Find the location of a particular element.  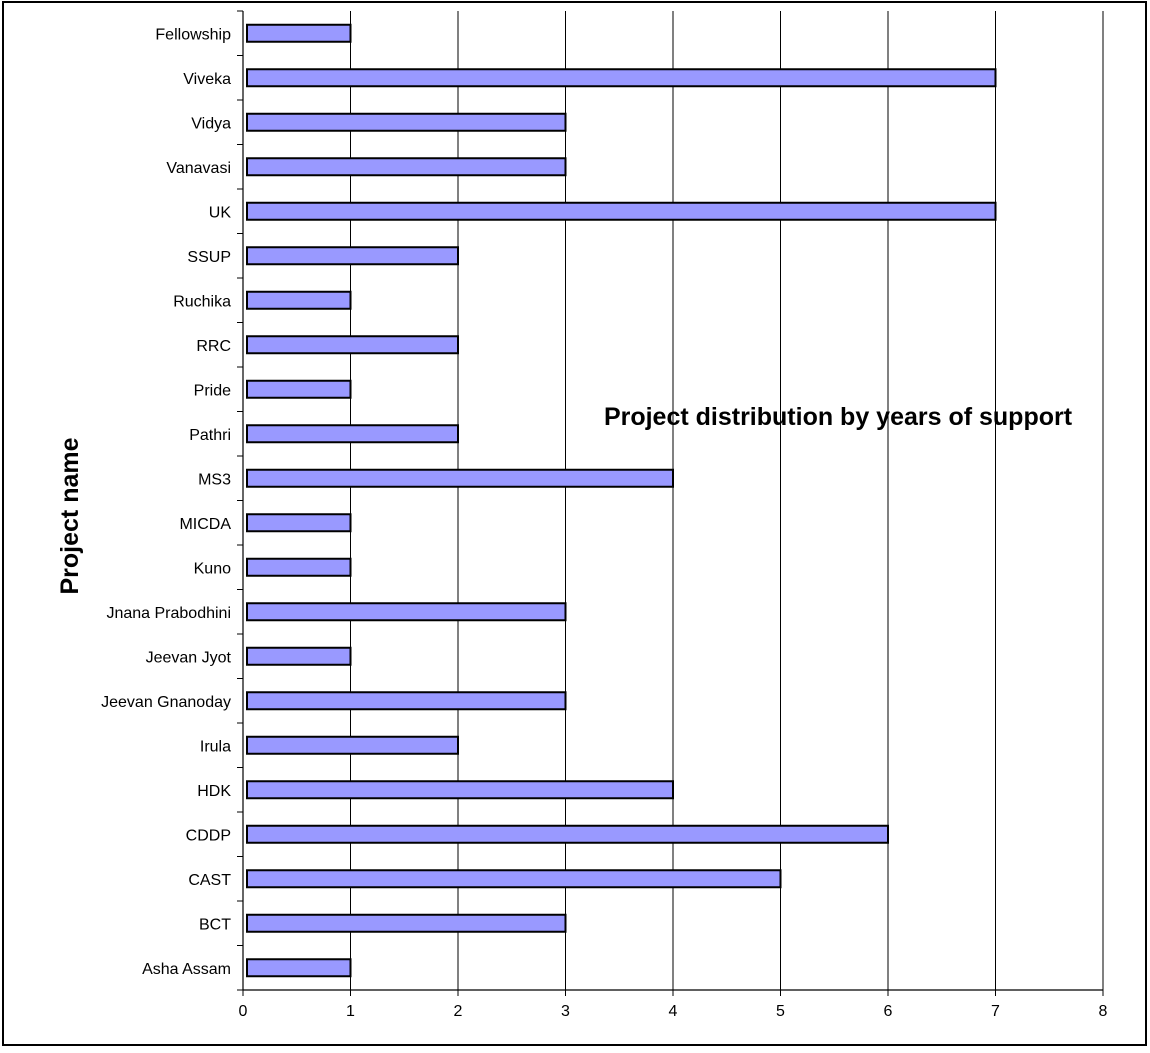

category-label: Jeevan Gnanoday is located at coordinates (166, 702).